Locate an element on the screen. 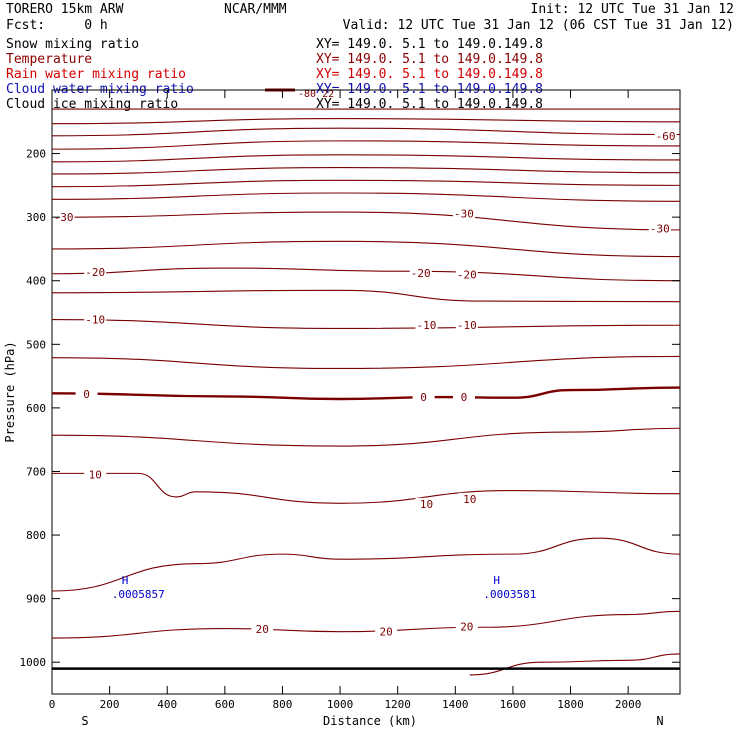 Image resolution: width=740 pixels, height=740 pixels. y-tick-label: 300 is located at coordinates (36, 217).